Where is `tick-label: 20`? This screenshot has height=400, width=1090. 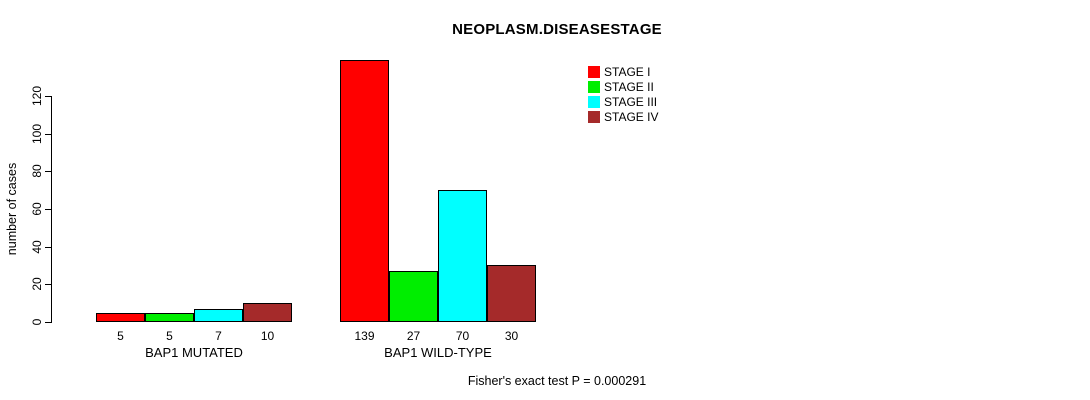 tick-label: 20 is located at coordinates (37, 284).